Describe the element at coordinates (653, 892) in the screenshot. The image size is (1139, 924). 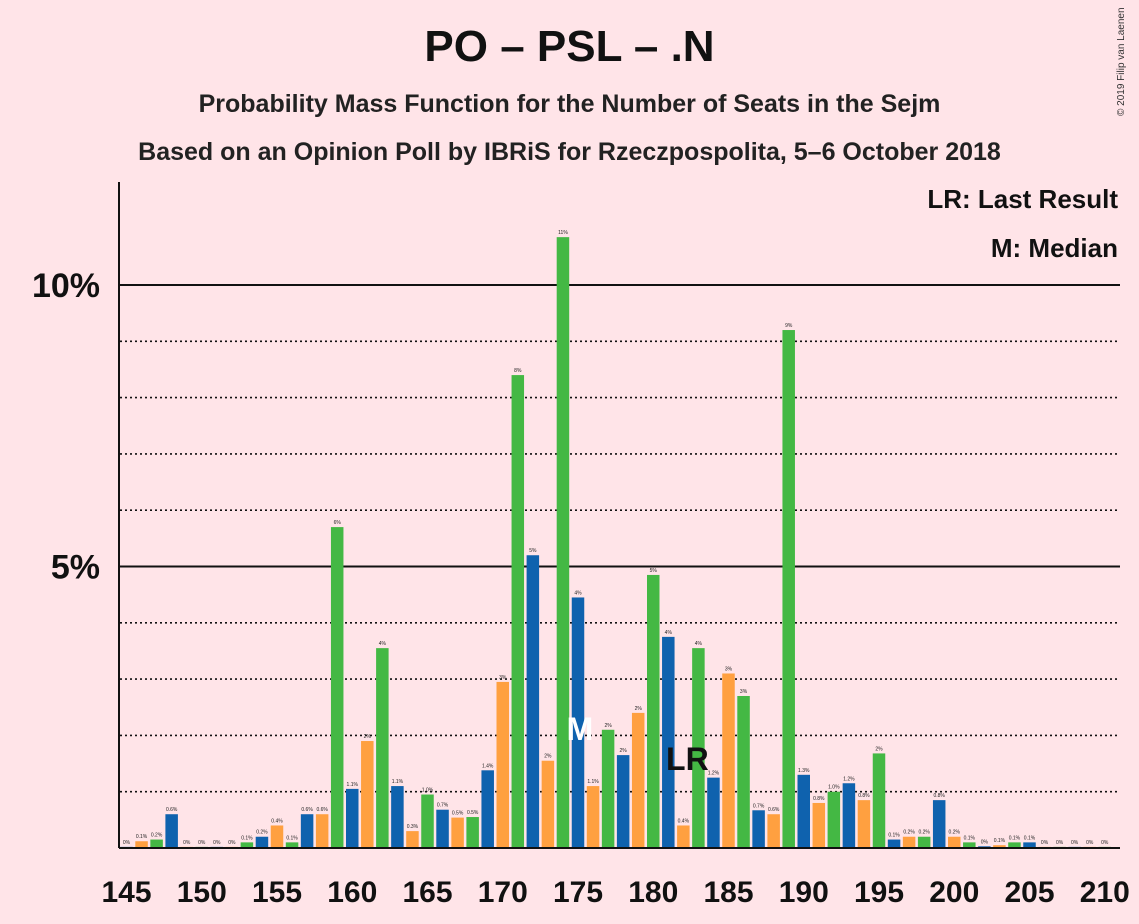
I see `x-tick-label: 180` at that location.